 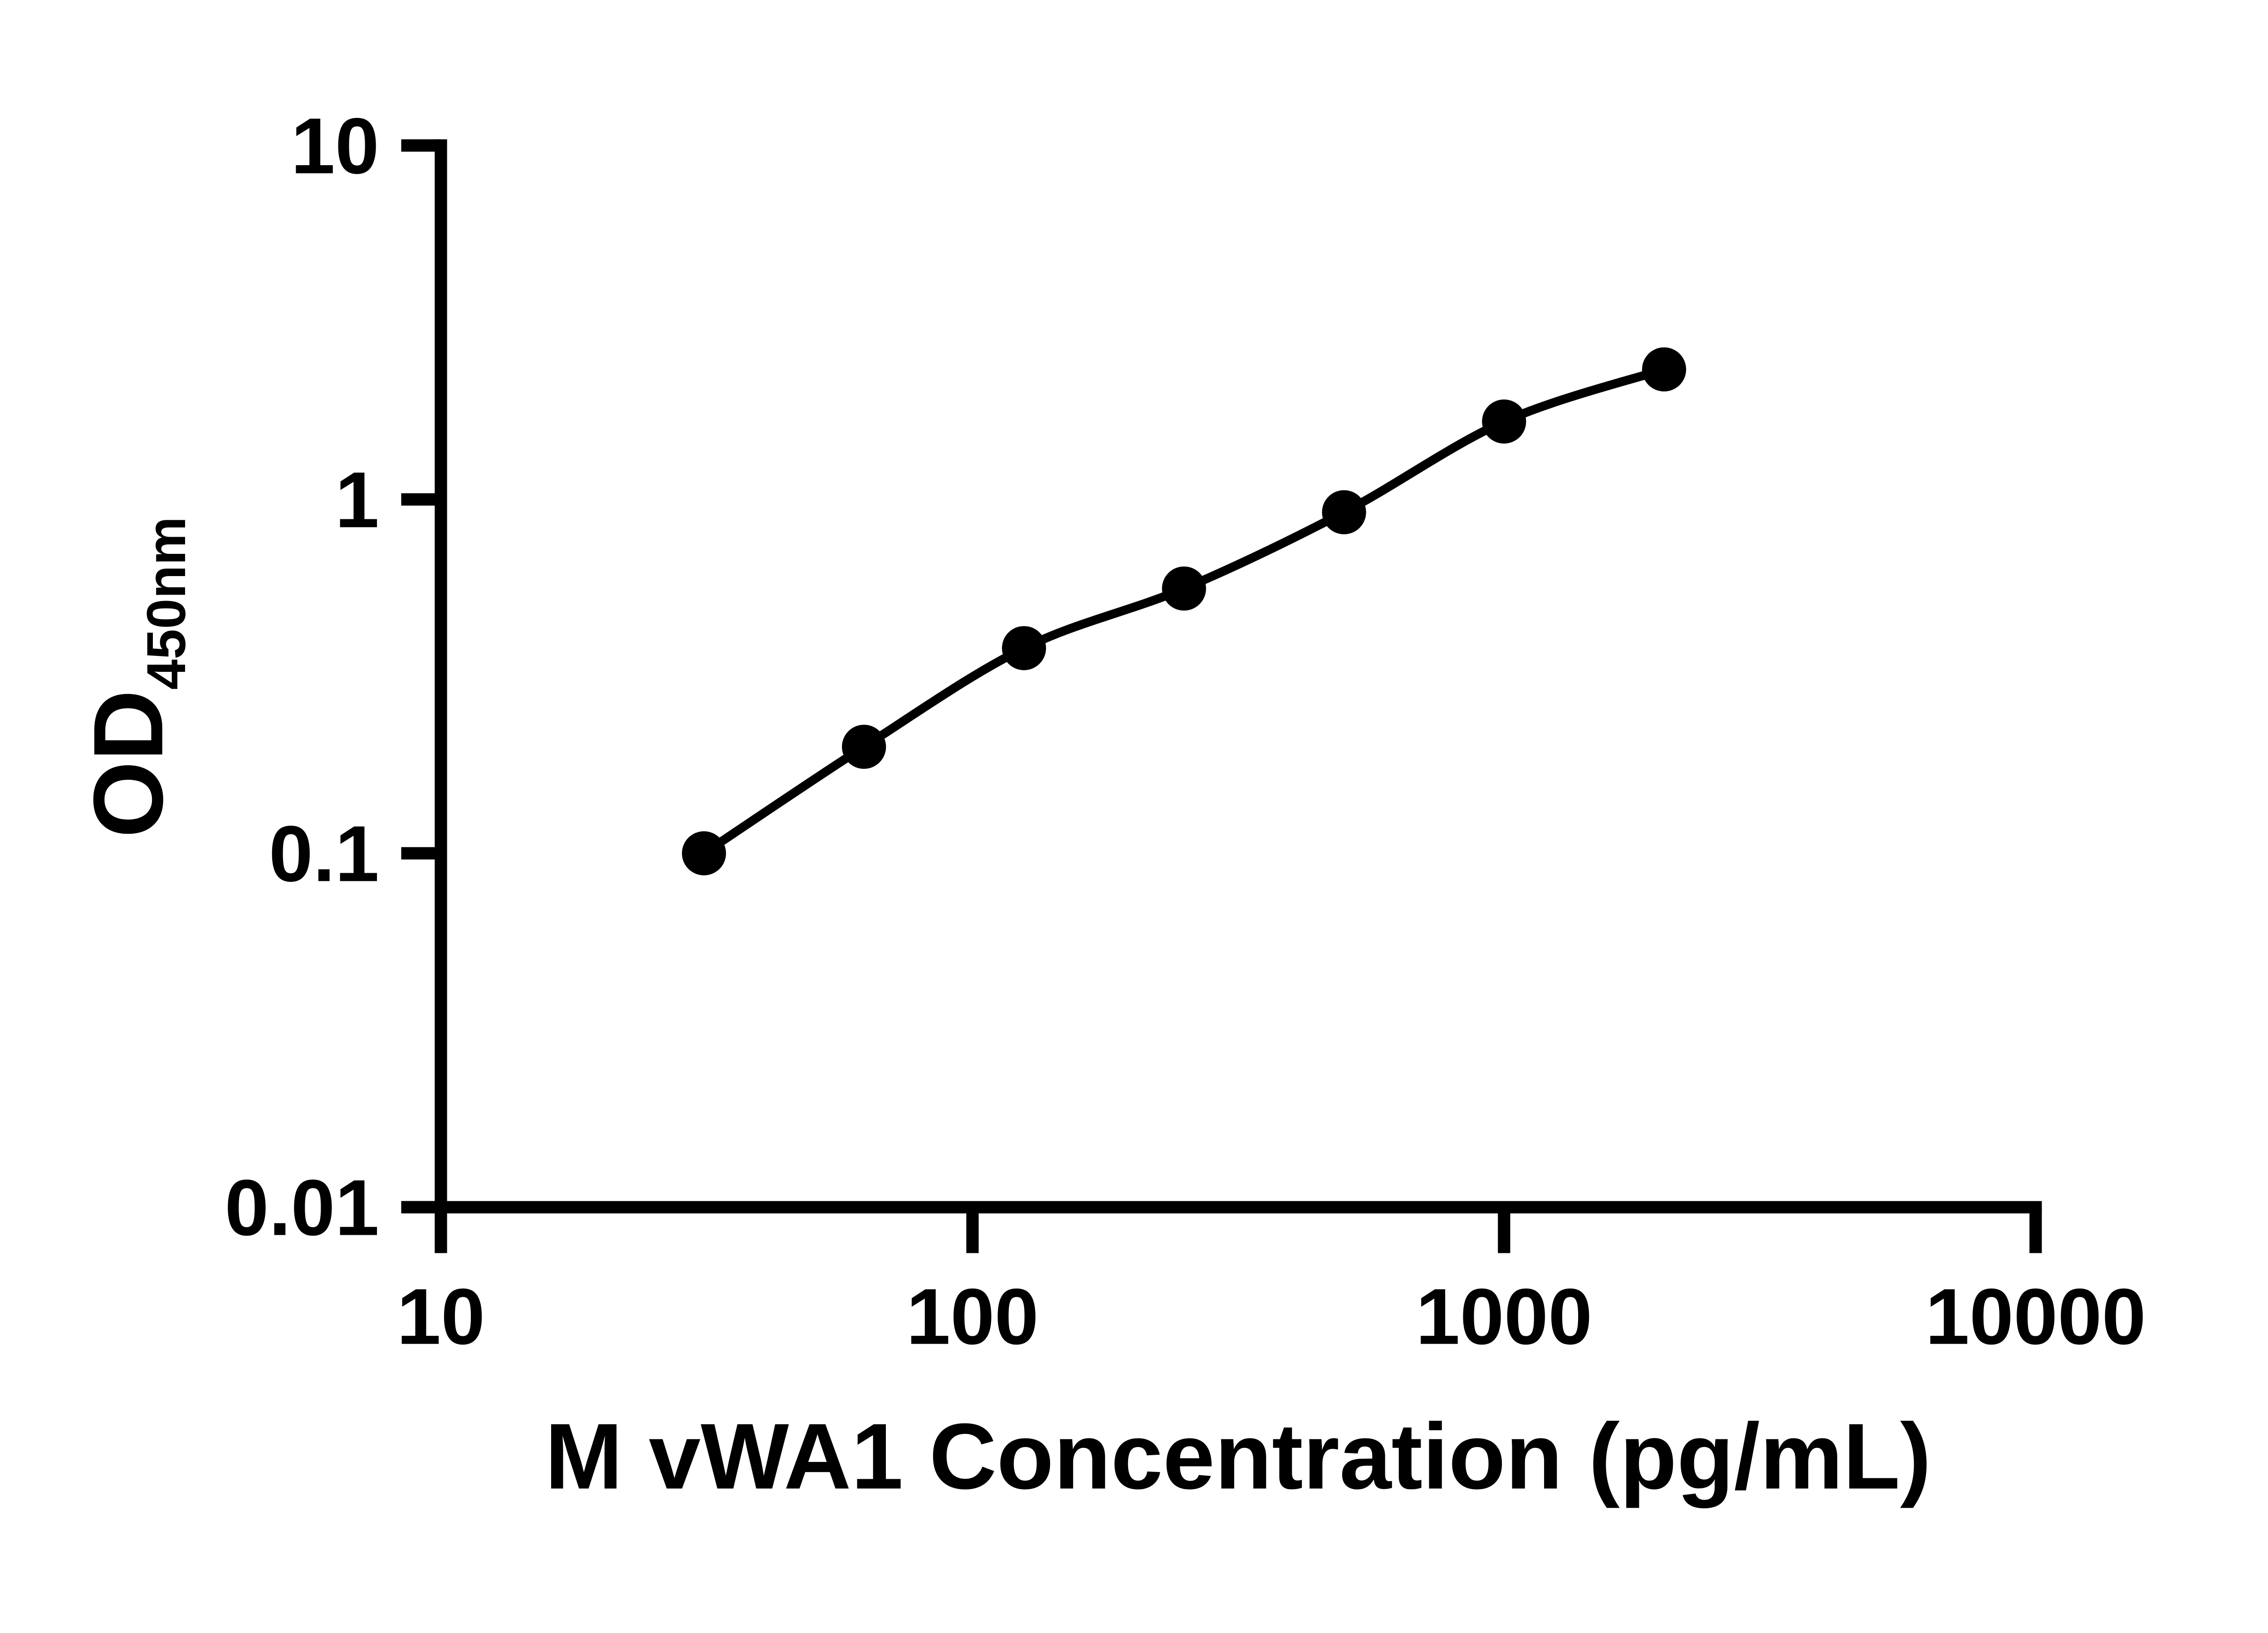 I want to click on y-axis-title: OD450nm, so click(x=135, y=677).